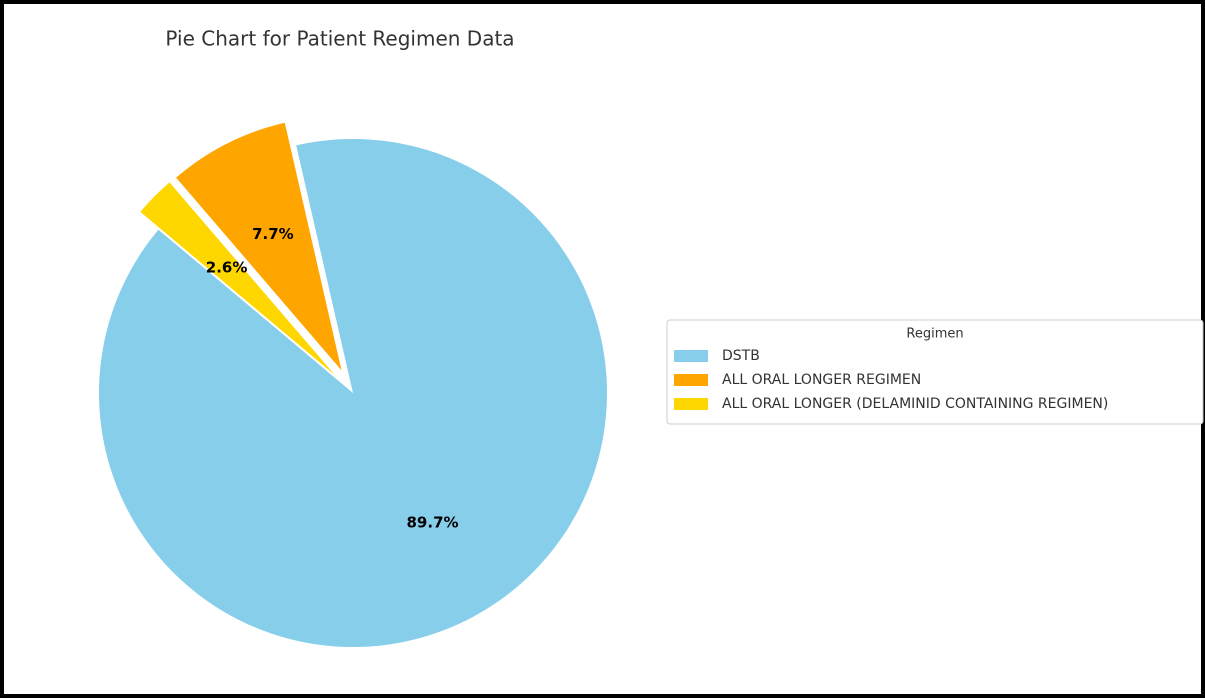 The height and width of the screenshot is (698, 1205). Describe the element at coordinates (741, 356) in the screenshot. I see `legend-label: DSTB` at that location.